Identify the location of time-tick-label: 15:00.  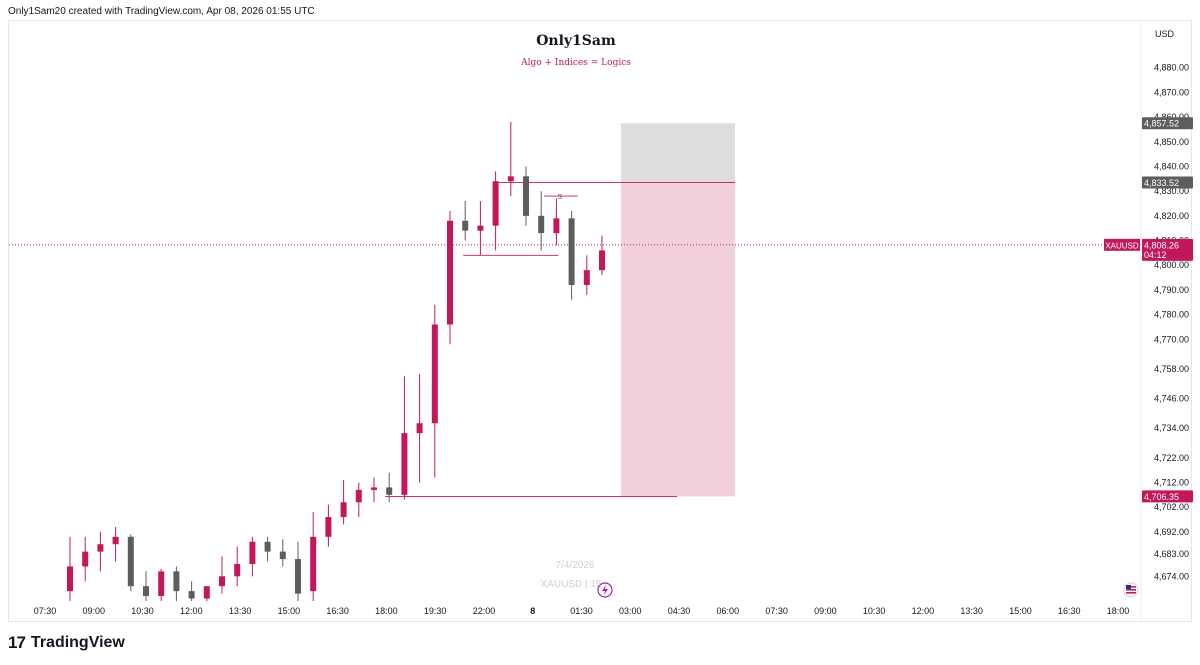
(1020, 611).